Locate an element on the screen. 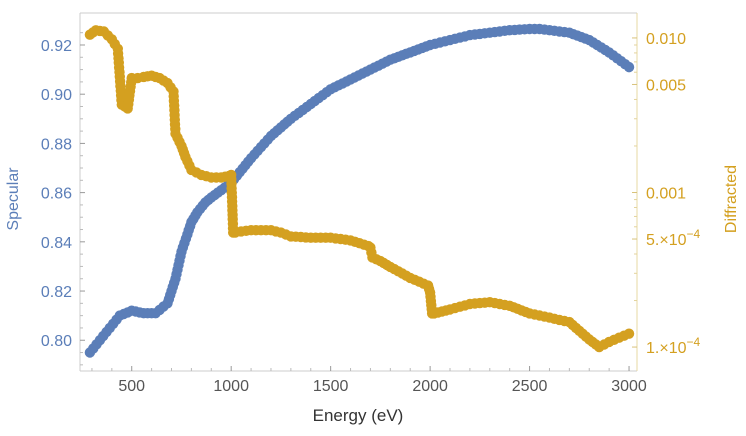  left-tick-label: 0.88 is located at coordinates (56, 144).